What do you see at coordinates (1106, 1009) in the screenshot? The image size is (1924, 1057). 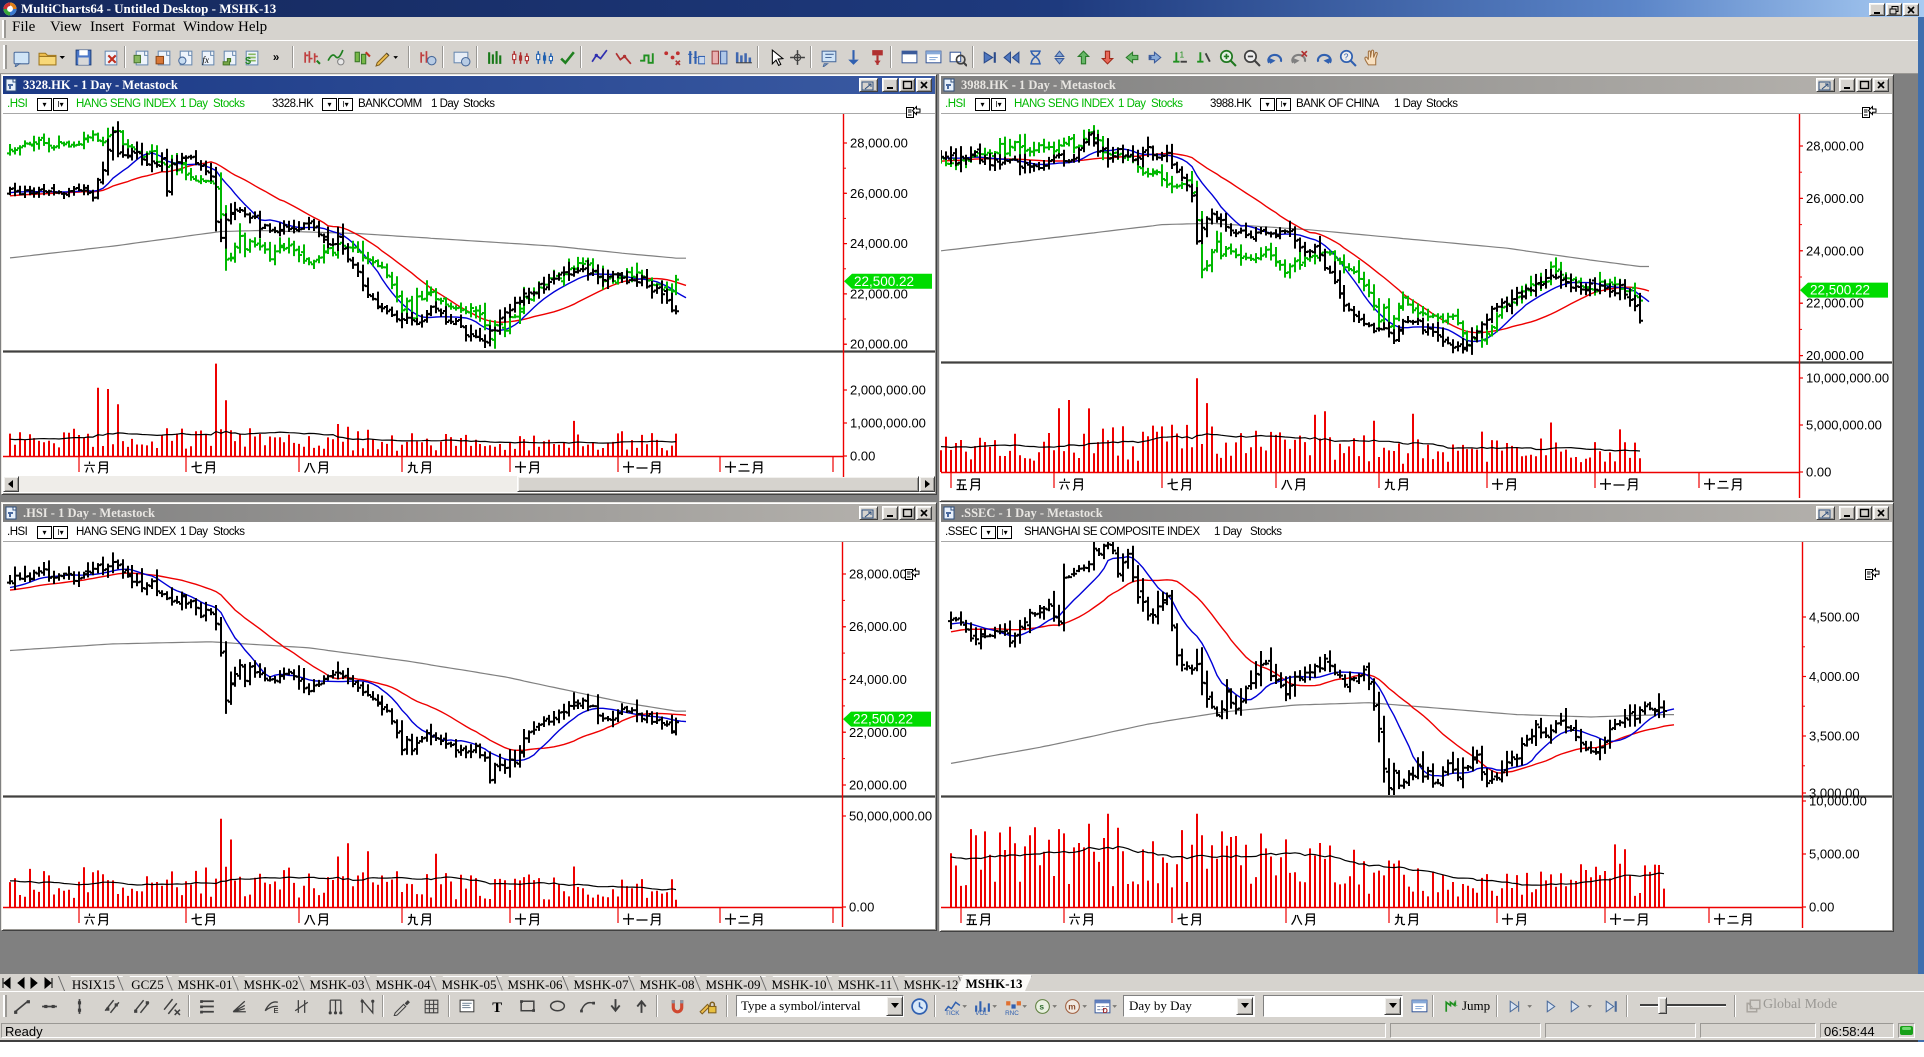 I see `svg-text: D` at bounding box center [1106, 1009].